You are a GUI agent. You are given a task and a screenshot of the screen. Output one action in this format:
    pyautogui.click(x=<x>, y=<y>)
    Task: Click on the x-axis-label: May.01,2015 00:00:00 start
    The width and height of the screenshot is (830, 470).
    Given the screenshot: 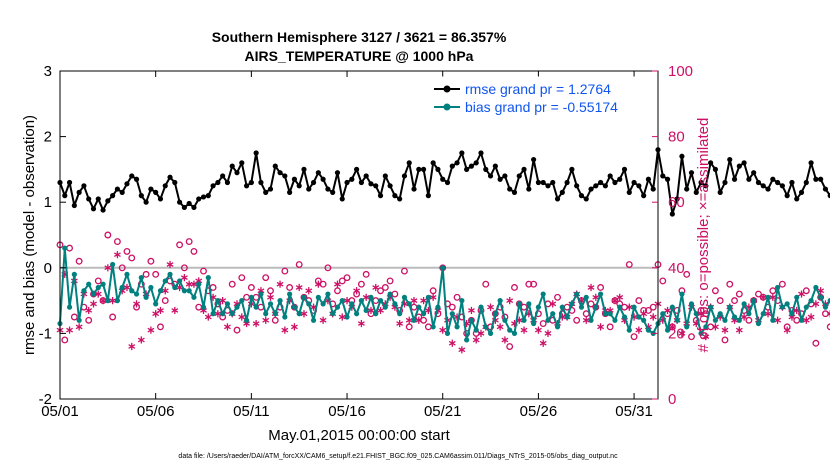 What is the action you would take?
    pyautogui.click(x=359, y=435)
    